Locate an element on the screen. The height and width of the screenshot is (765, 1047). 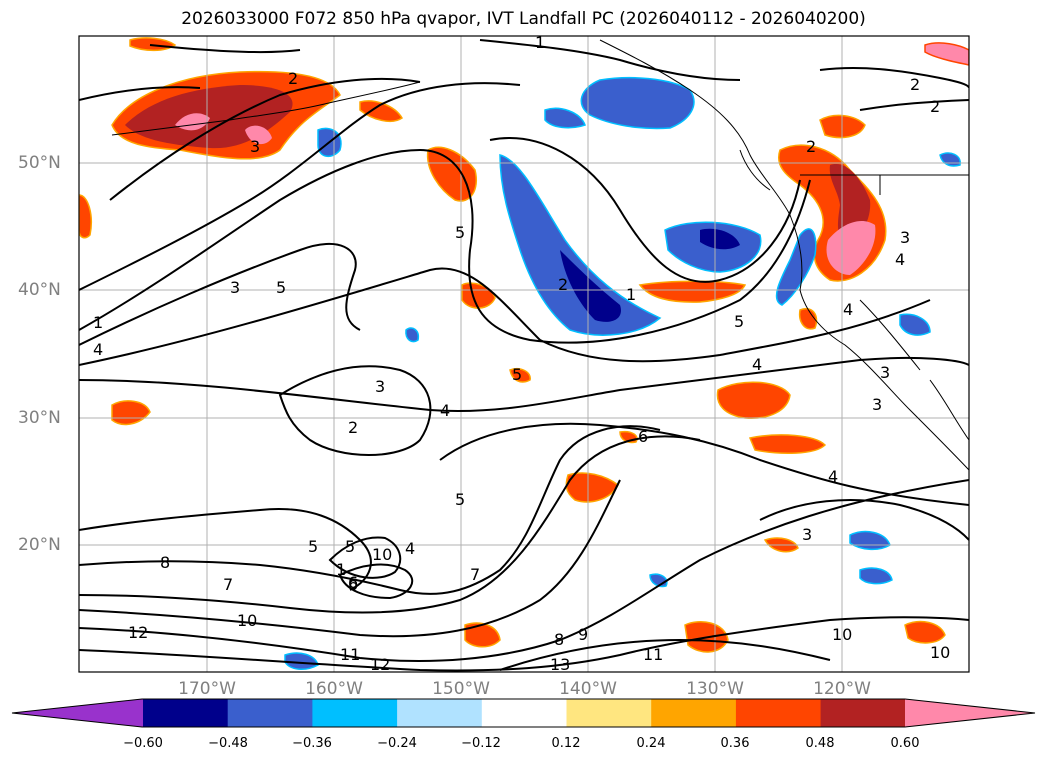
colorbar-tick-label: −0.48 is located at coordinates (228, 743).